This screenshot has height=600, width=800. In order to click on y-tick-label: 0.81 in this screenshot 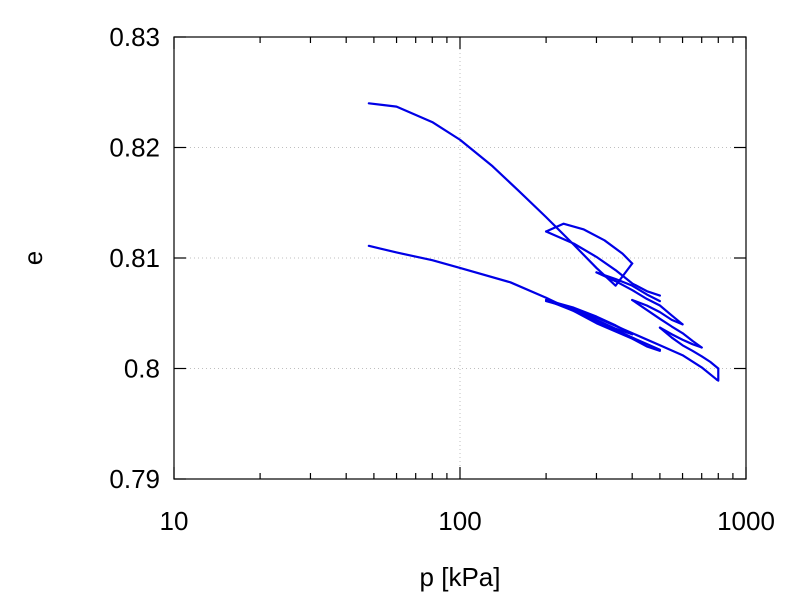, I will do `click(134, 258)`.